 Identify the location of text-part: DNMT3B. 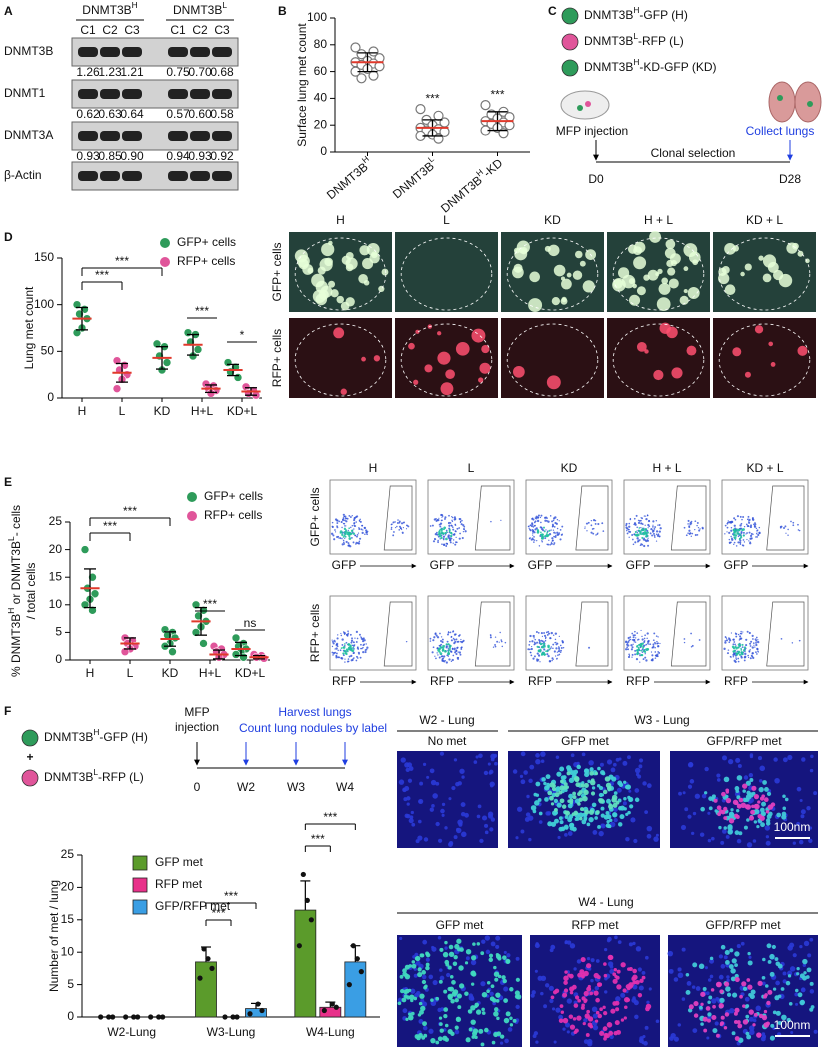
(461, 194).